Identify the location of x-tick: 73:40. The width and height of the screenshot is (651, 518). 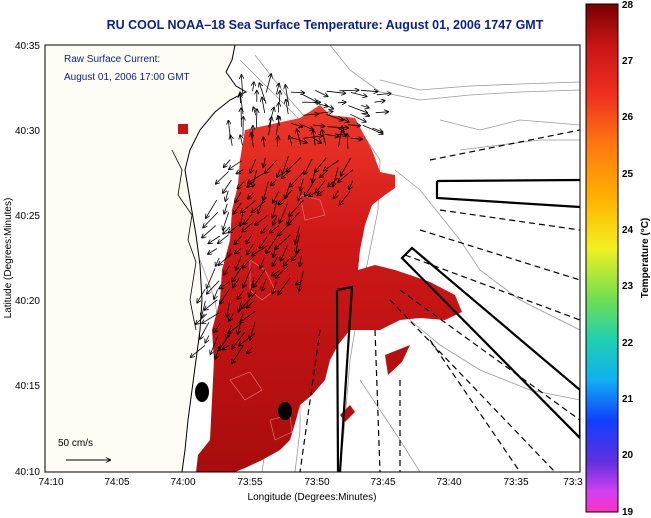
(448, 482).